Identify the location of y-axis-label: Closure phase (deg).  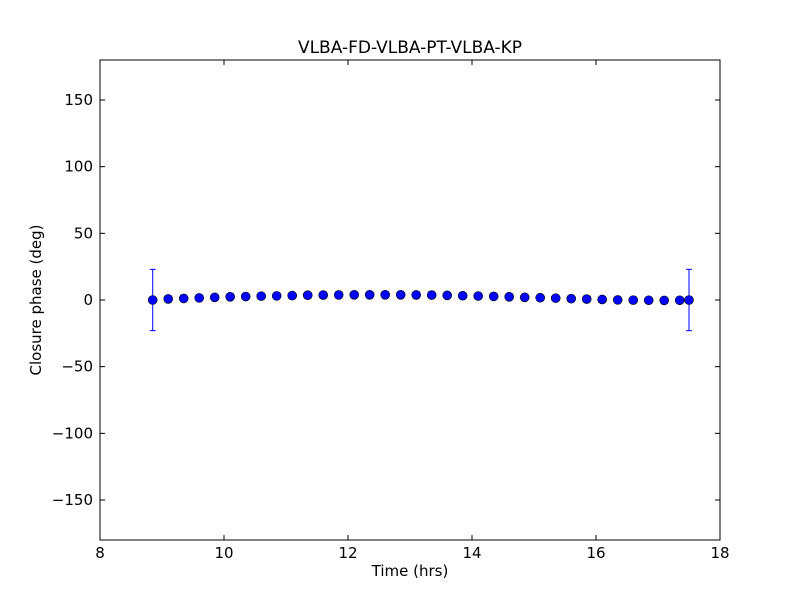
(36, 300).